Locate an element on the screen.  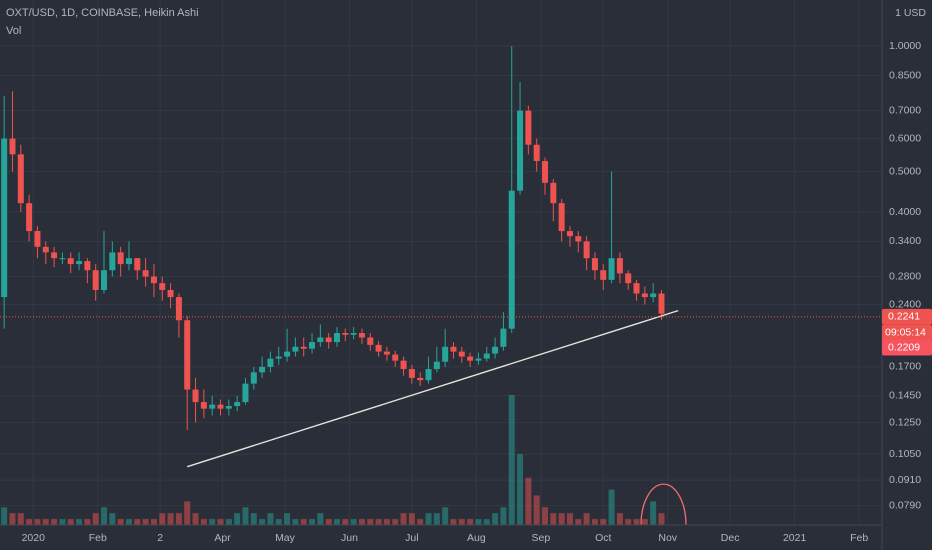
x-tick-label: Nov is located at coordinates (667, 538).